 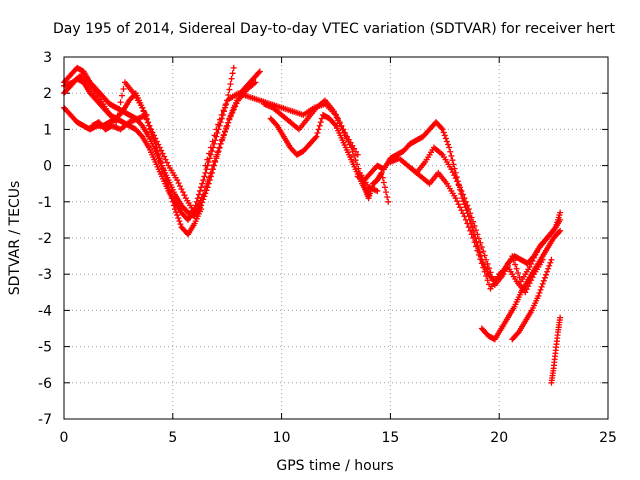 I want to click on y-tick-label: 1, so click(x=47, y=130).